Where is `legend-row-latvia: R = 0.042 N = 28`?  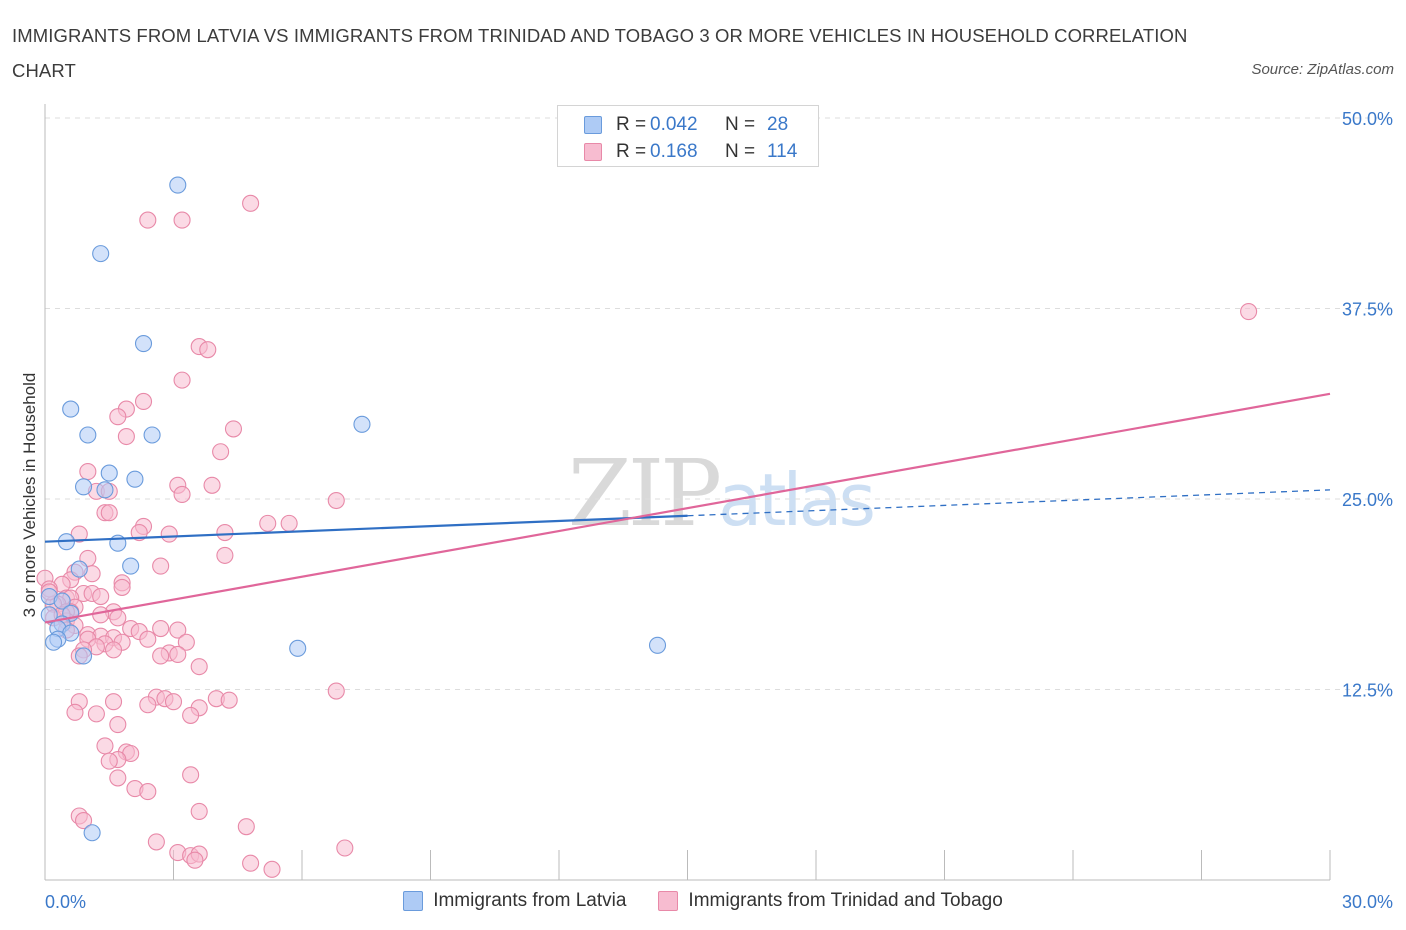
legend-row-latvia: R = 0.042 N = 28 is located at coordinates (686, 125).